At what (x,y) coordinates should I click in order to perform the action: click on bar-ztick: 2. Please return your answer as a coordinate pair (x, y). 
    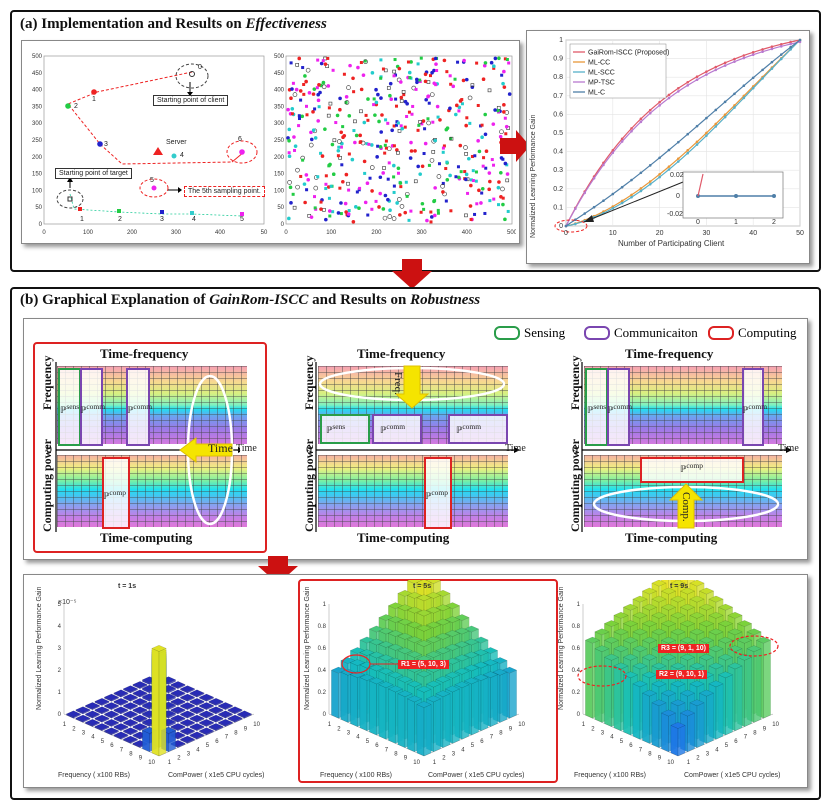
    Looking at the image, I should click on (60, 671).